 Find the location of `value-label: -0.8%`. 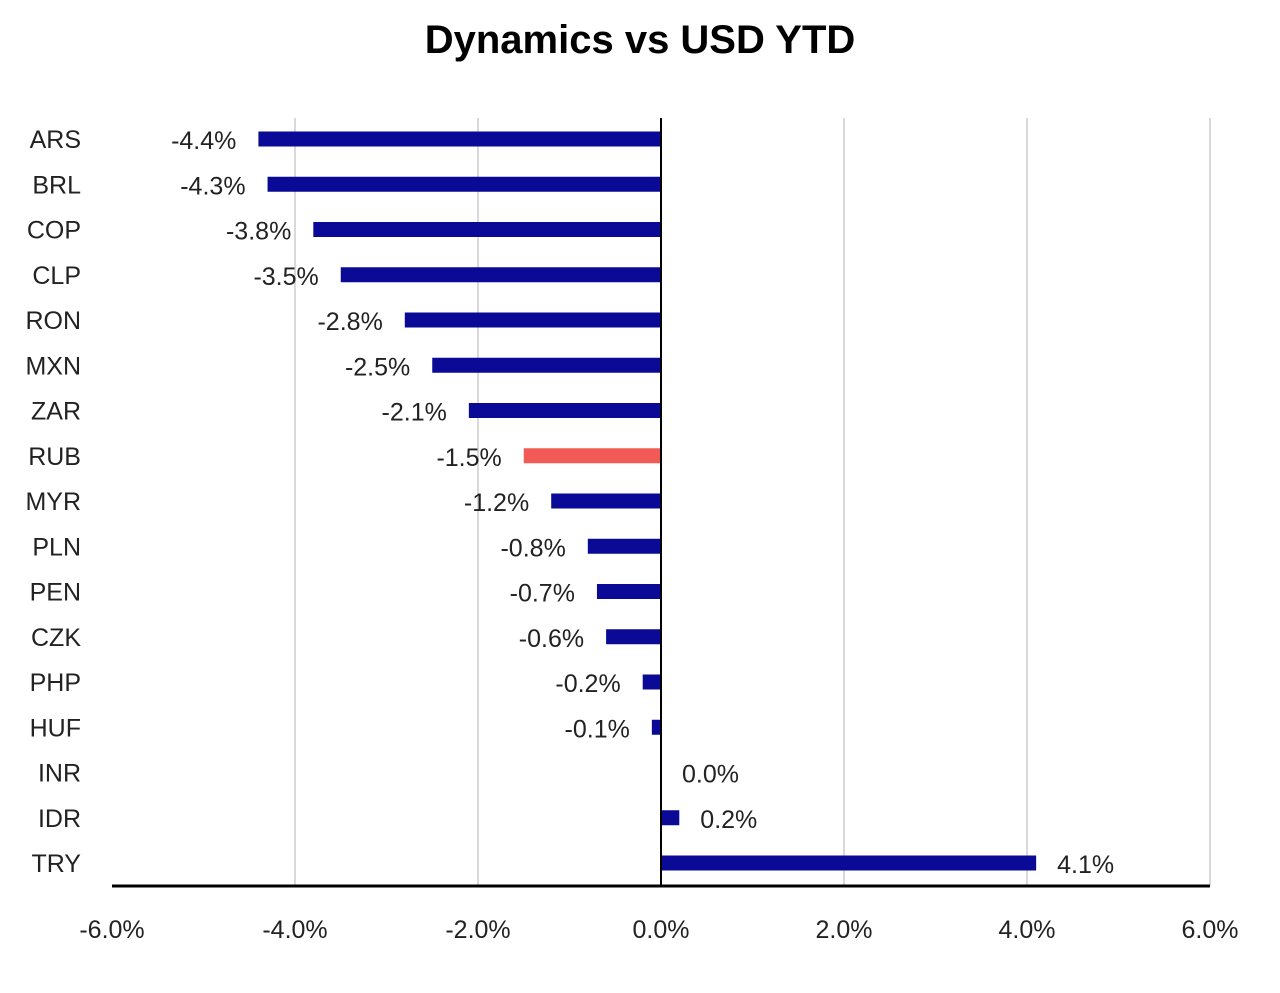

value-label: -0.8% is located at coordinates (532, 548).